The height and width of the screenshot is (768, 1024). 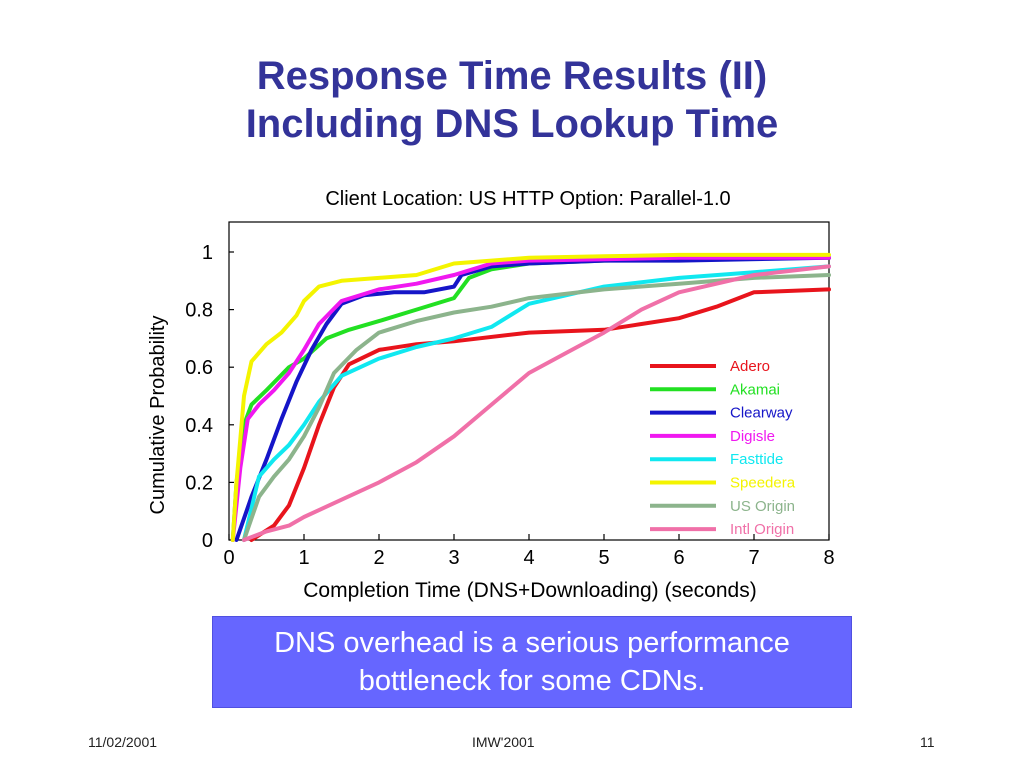 What do you see at coordinates (228, 558) in the screenshot?
I see `x-tick-label: 0` at bounding box center [228, 558].